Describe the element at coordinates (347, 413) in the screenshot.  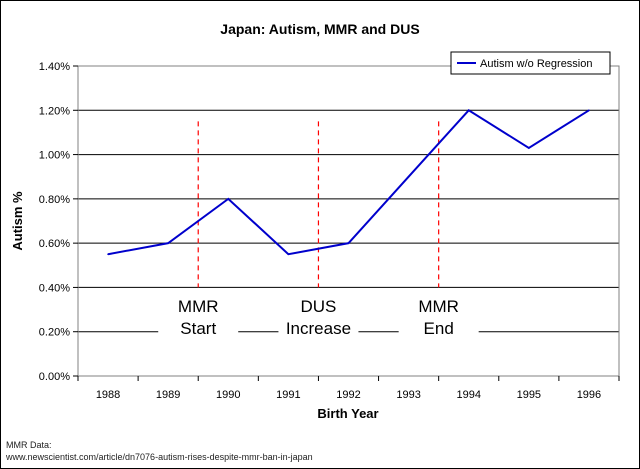
I see `x-axis-title: Birth Year` at that location.